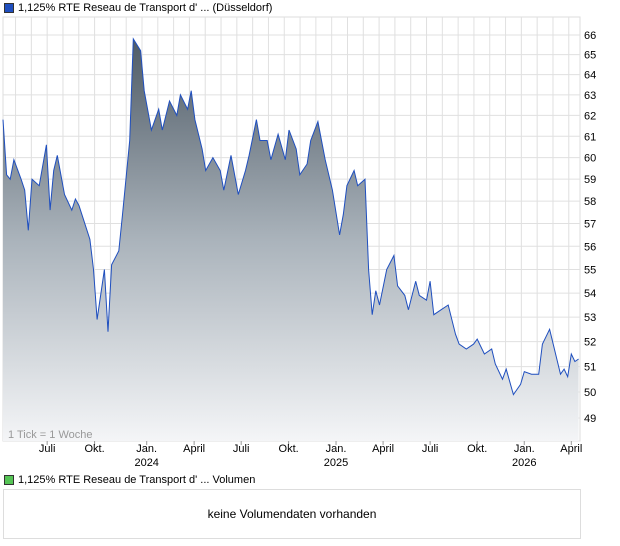  Describe the element at coordinates (590, 294) in the screenshot. I see `y-tick-label: 54` at that location.